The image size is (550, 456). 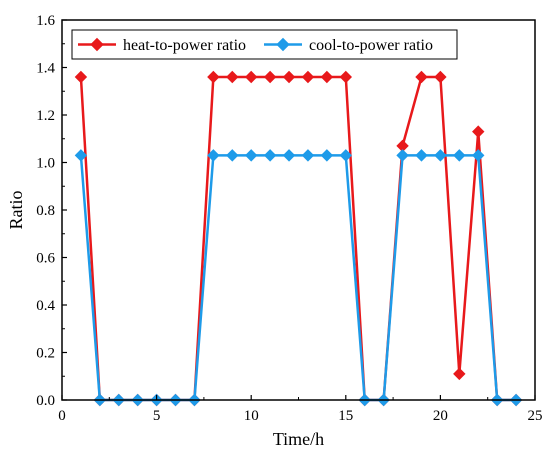 I want to click on legend-label: cool-to-power ratio, so click(x=371, y=45).